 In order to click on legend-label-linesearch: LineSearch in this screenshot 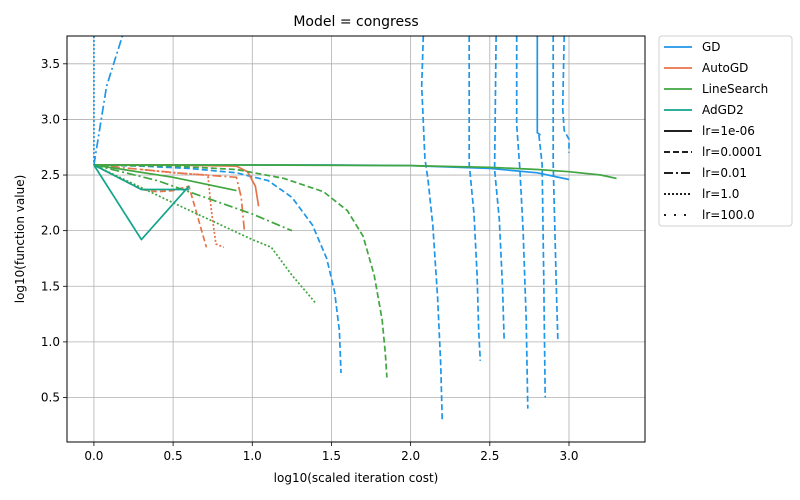, I will do `click(735, 89)`.